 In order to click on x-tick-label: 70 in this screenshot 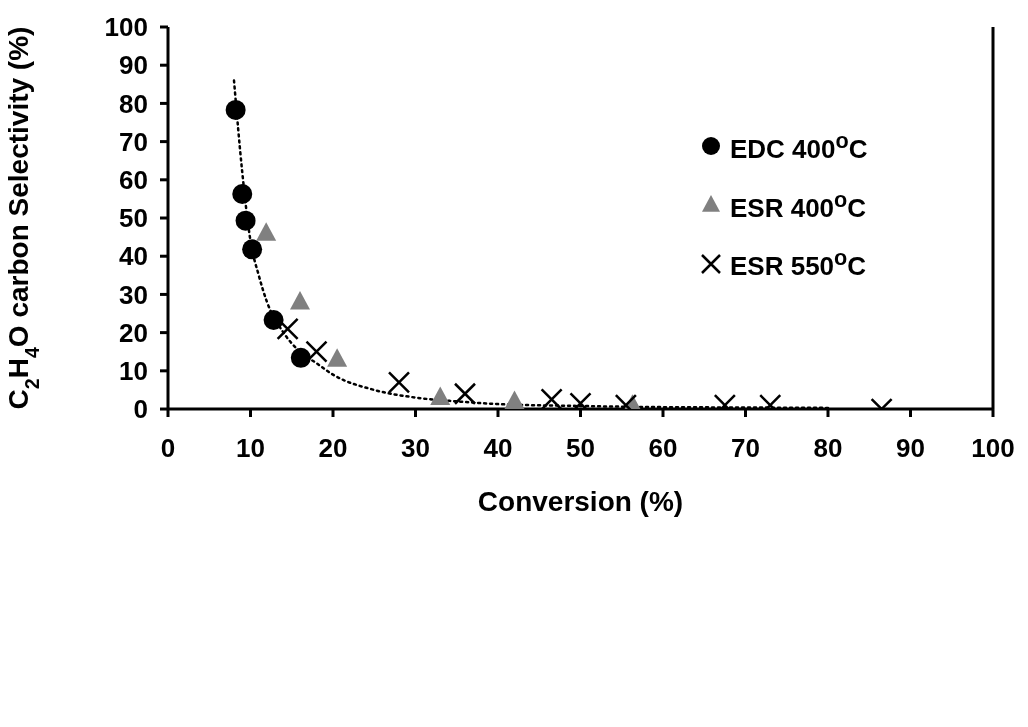, I will do `click(745, 448)`.